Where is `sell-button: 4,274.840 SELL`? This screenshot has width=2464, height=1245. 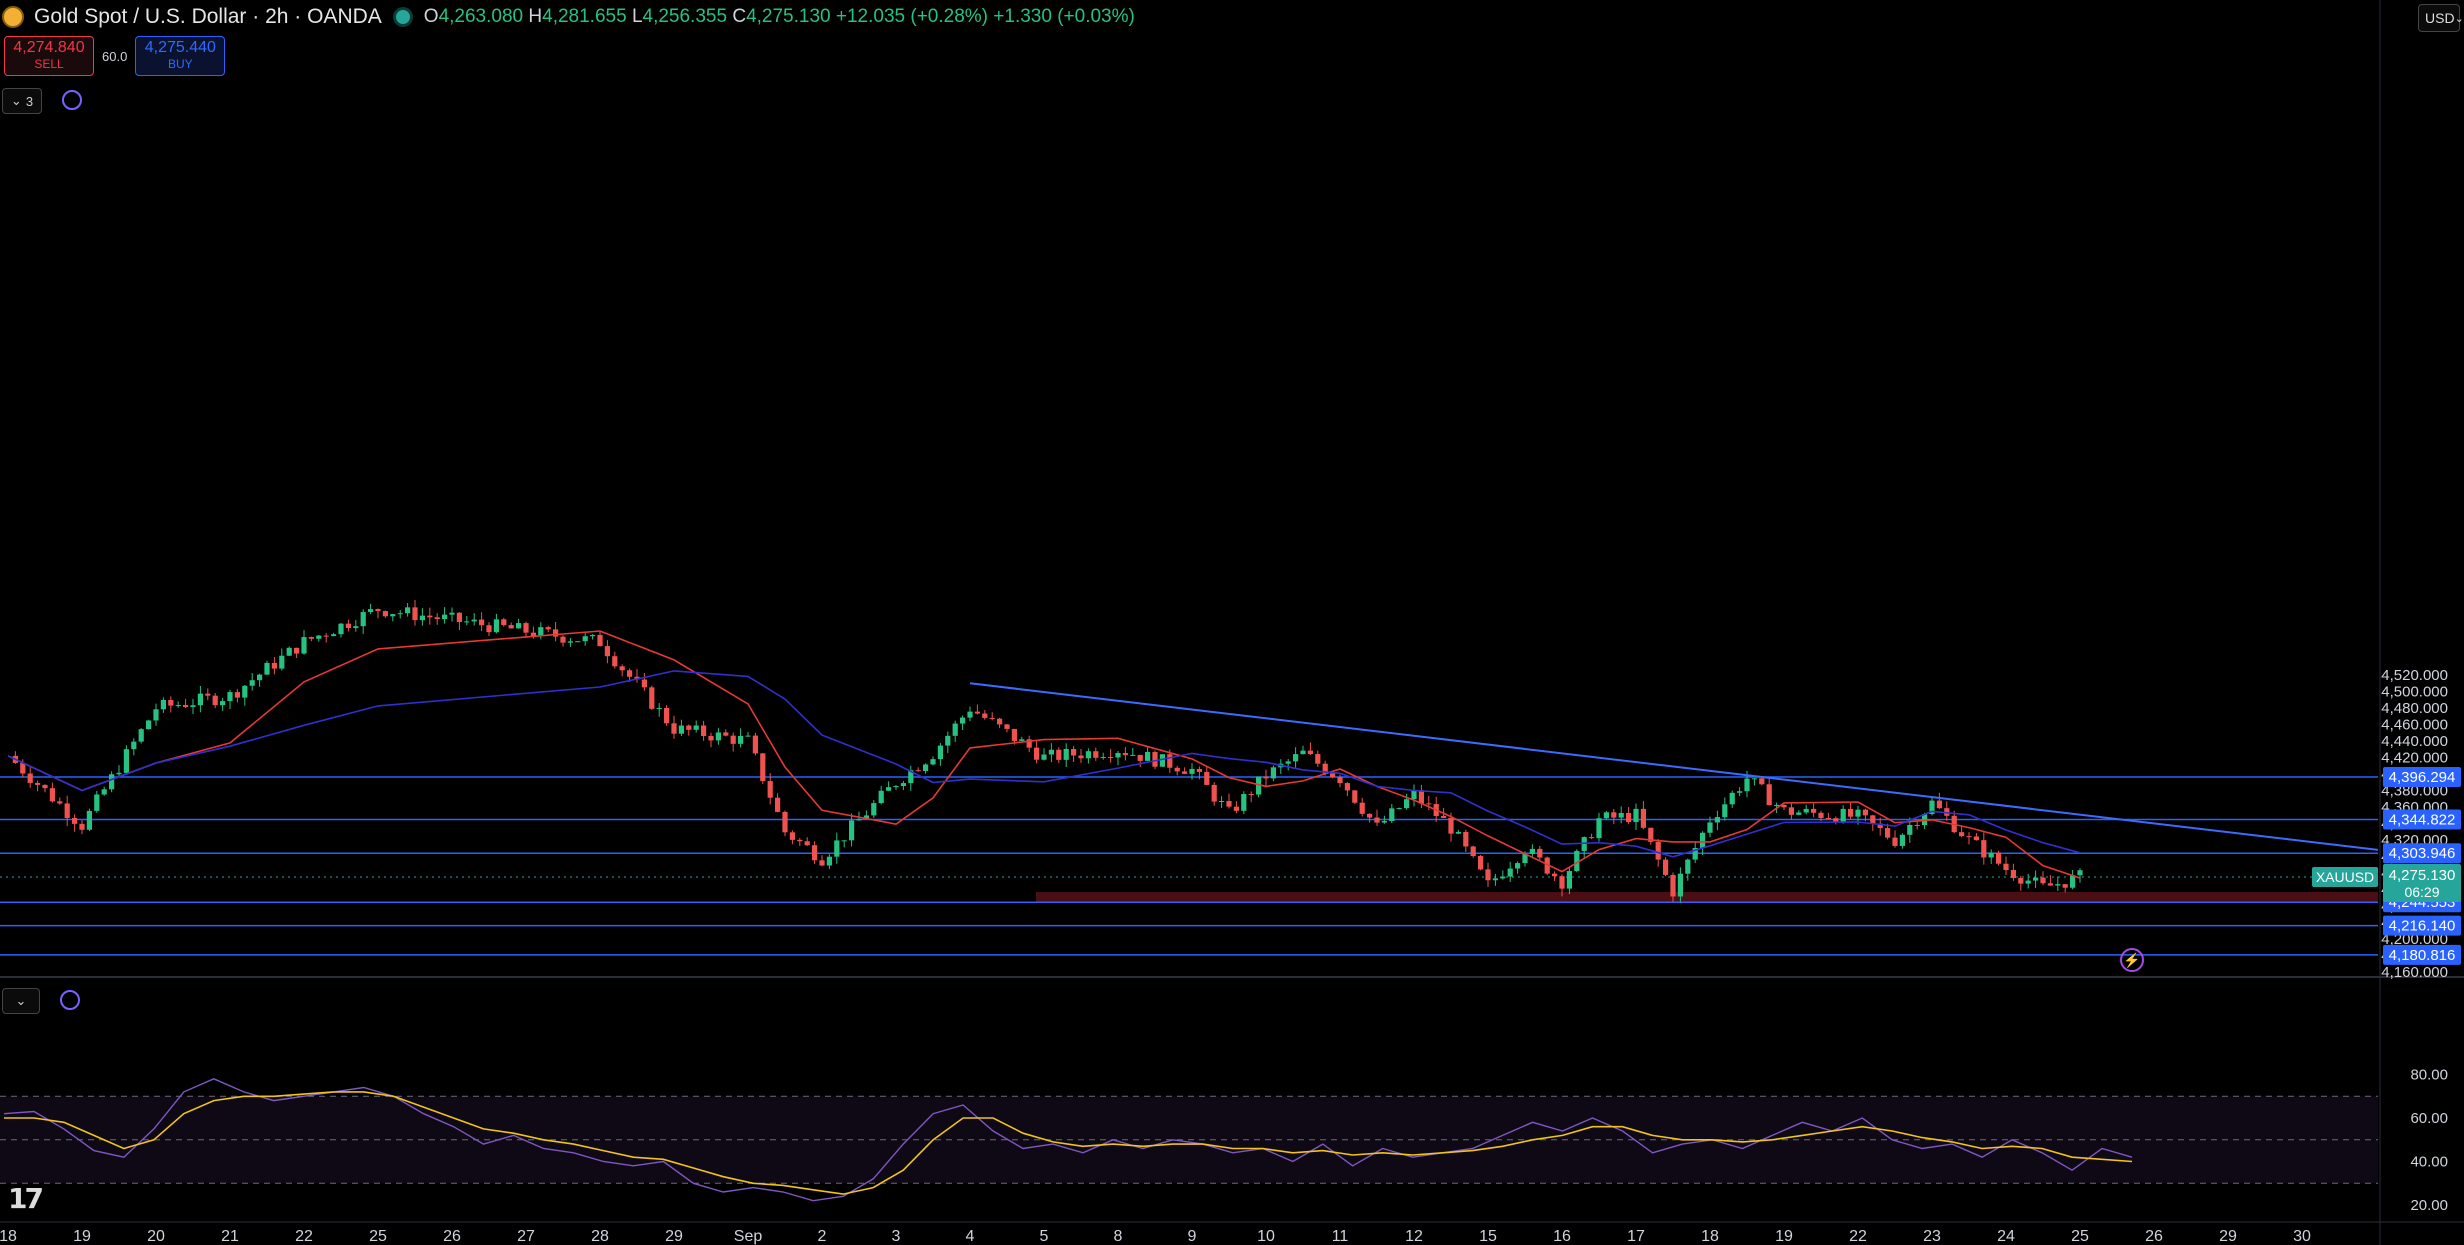 sell-button: 4,274.840 SELL is located at coordinates (49, 56).